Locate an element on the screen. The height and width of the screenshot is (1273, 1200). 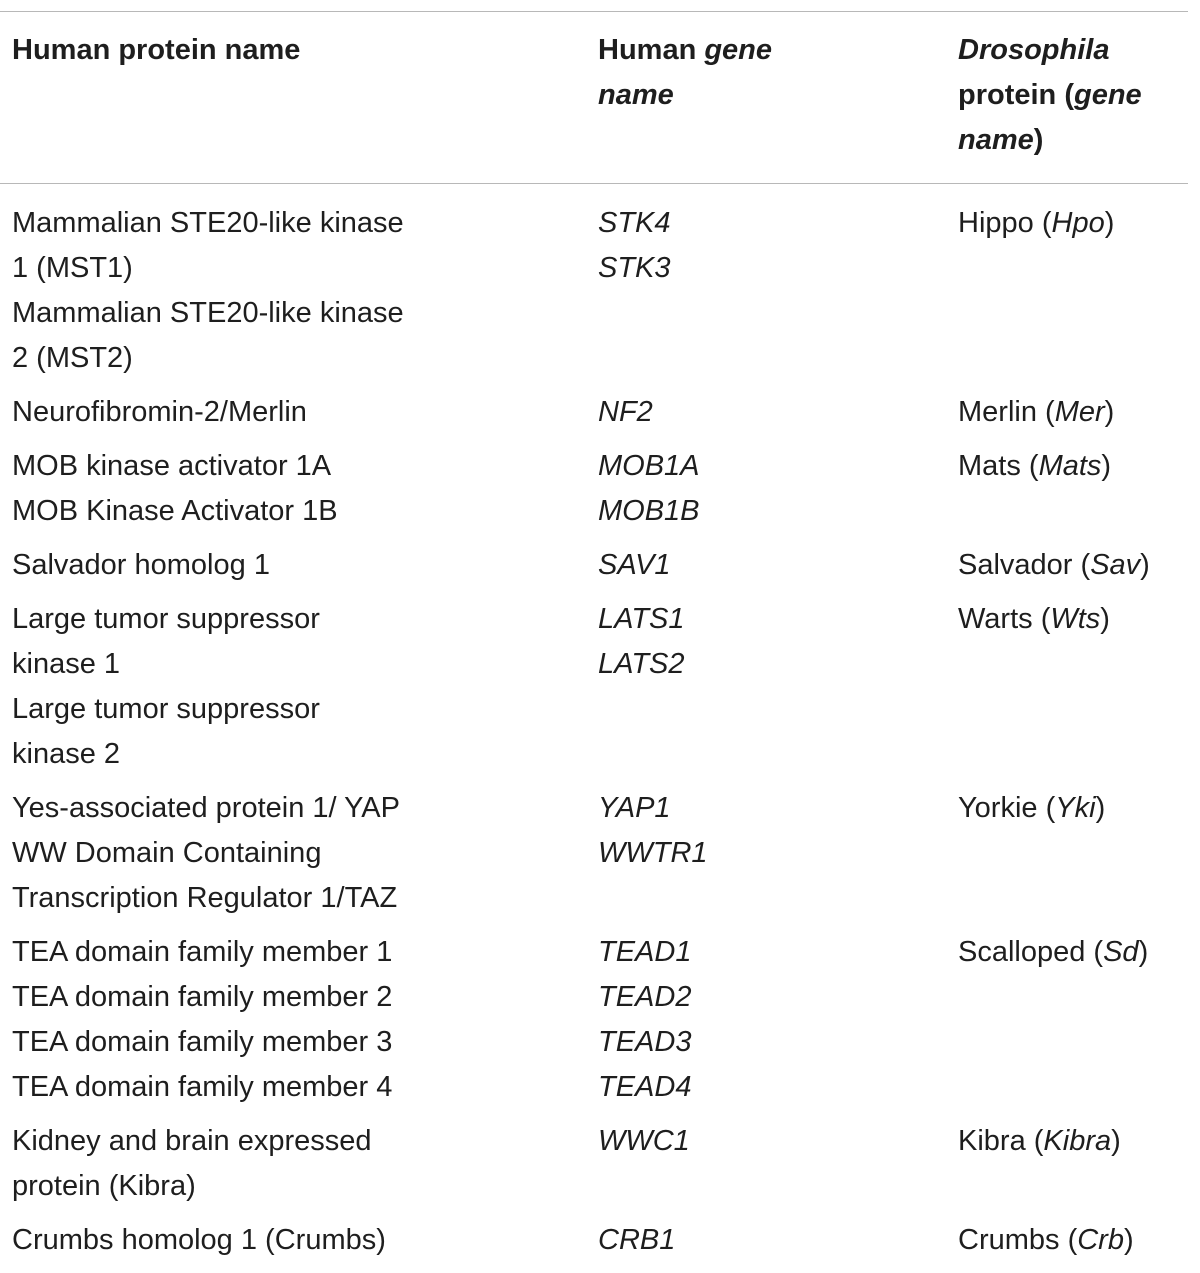
drosophila-protein-name: Kibra is located at coordinates (992, 1141).